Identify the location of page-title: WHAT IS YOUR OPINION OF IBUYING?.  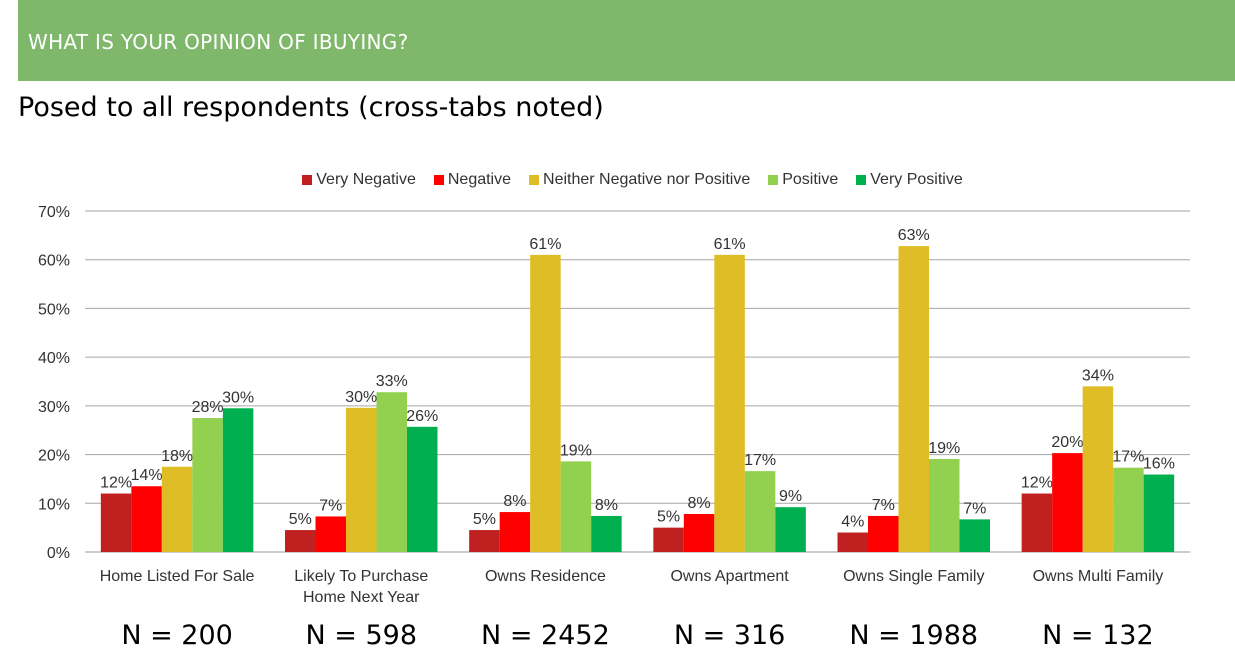
(218, 42).